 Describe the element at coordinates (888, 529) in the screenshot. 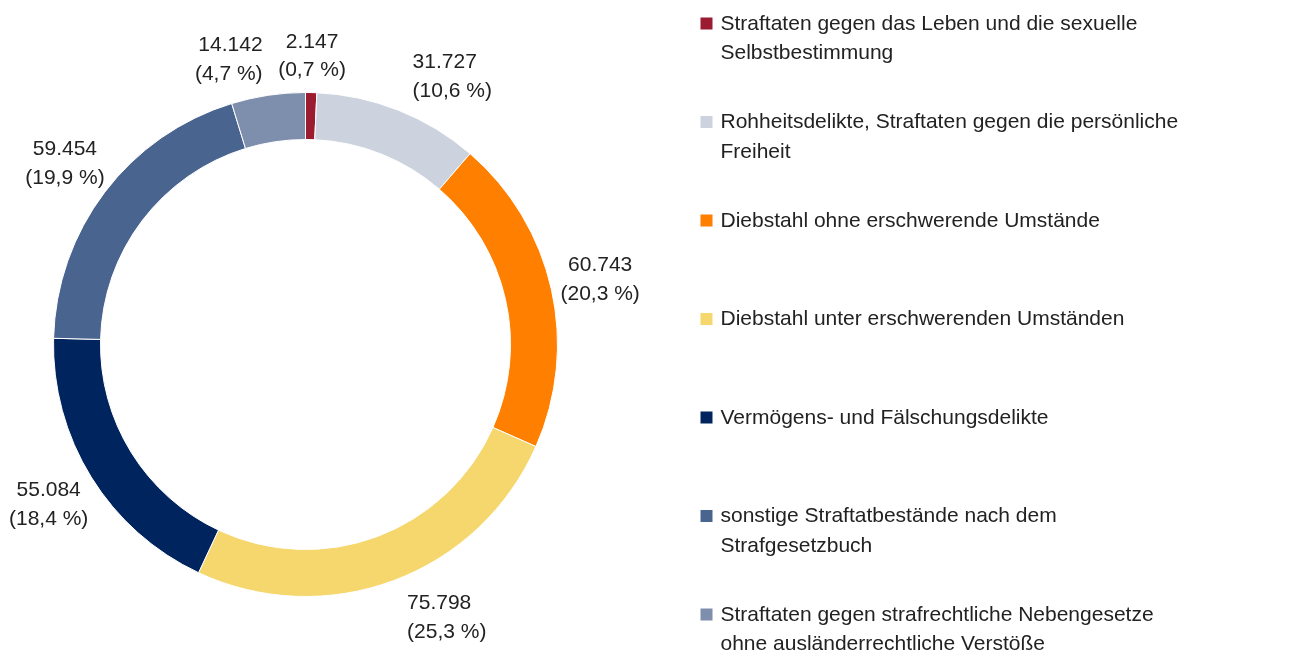

I see `legend-label: sonstige Straftatbestände nach dem Strafgesetzbuch` at that location.